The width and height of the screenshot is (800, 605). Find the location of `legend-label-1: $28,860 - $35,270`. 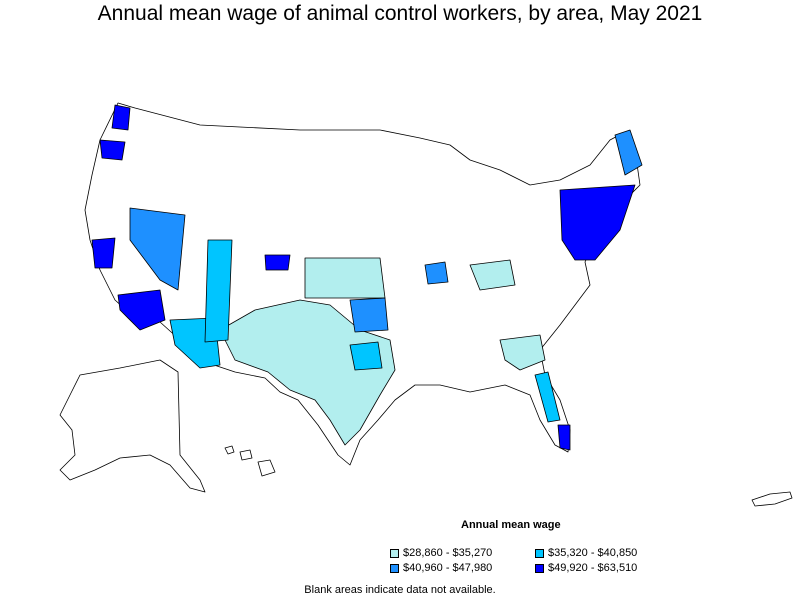

legend-label-1: $28,860 - $35,270 is located at coordinates (448, 553).